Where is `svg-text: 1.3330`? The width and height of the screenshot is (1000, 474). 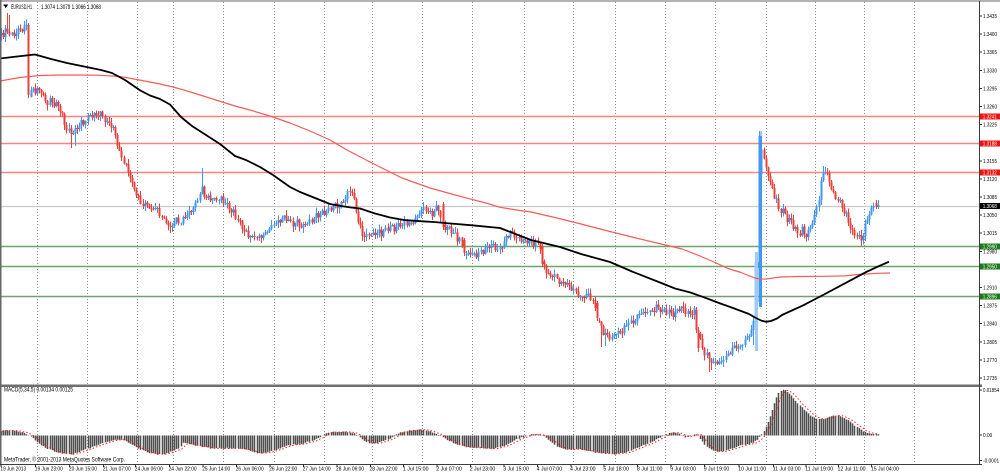
svg-text: 1.3330 is located at coordinates (990, 71).